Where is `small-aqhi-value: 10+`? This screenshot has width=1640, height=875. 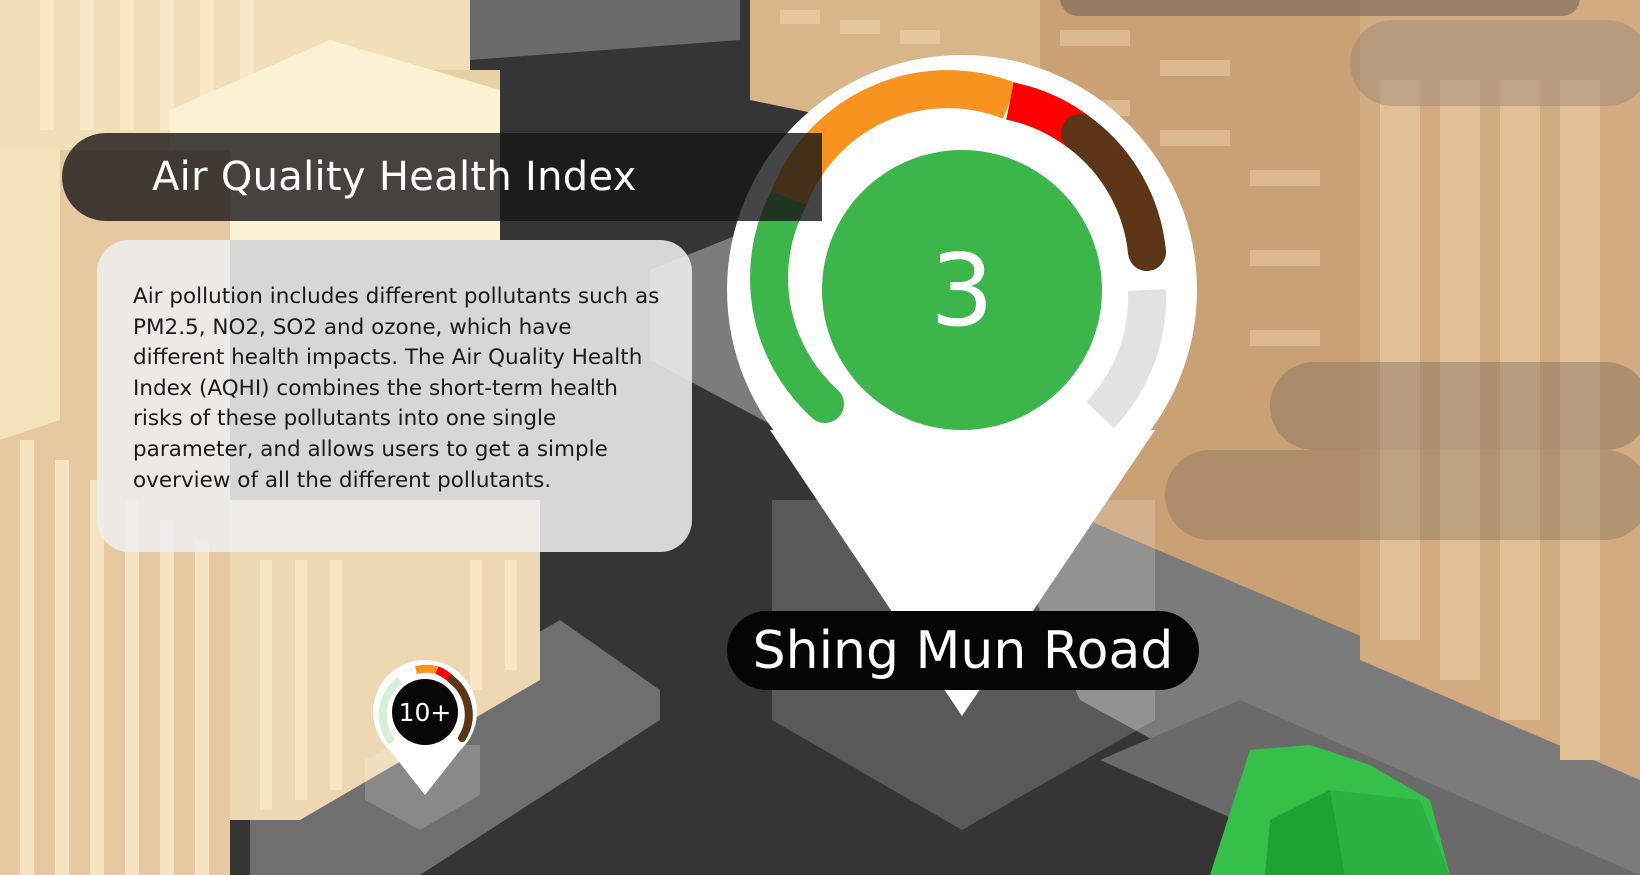 small-aqhi-value: 10+ is located at coordinates (425, 712).